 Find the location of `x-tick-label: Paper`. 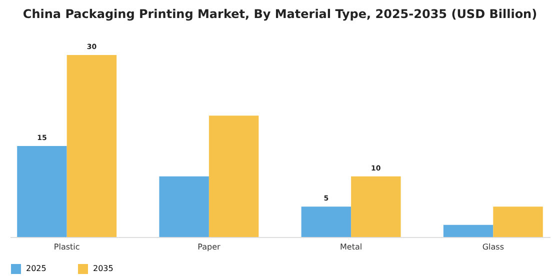

x-tick-label: Paper is located at coordinates (209, 247).